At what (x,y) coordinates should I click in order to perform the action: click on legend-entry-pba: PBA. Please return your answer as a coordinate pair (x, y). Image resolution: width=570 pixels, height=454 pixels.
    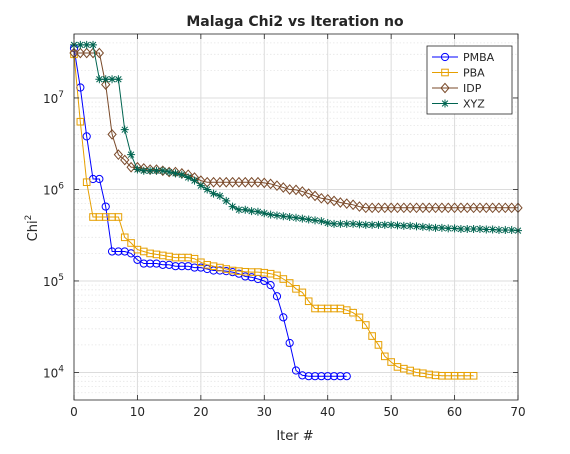
    Looking at the image, I should click on (458, 73).